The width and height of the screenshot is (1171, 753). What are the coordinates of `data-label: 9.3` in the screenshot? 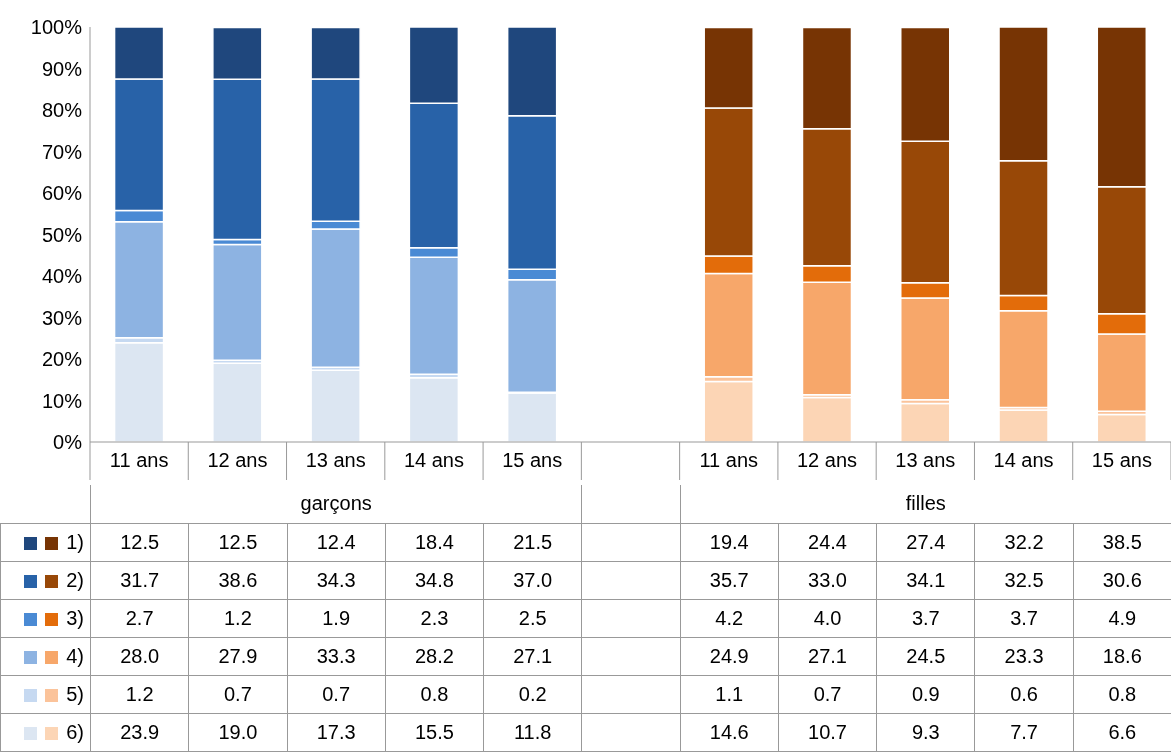 It's located at (925, 732).